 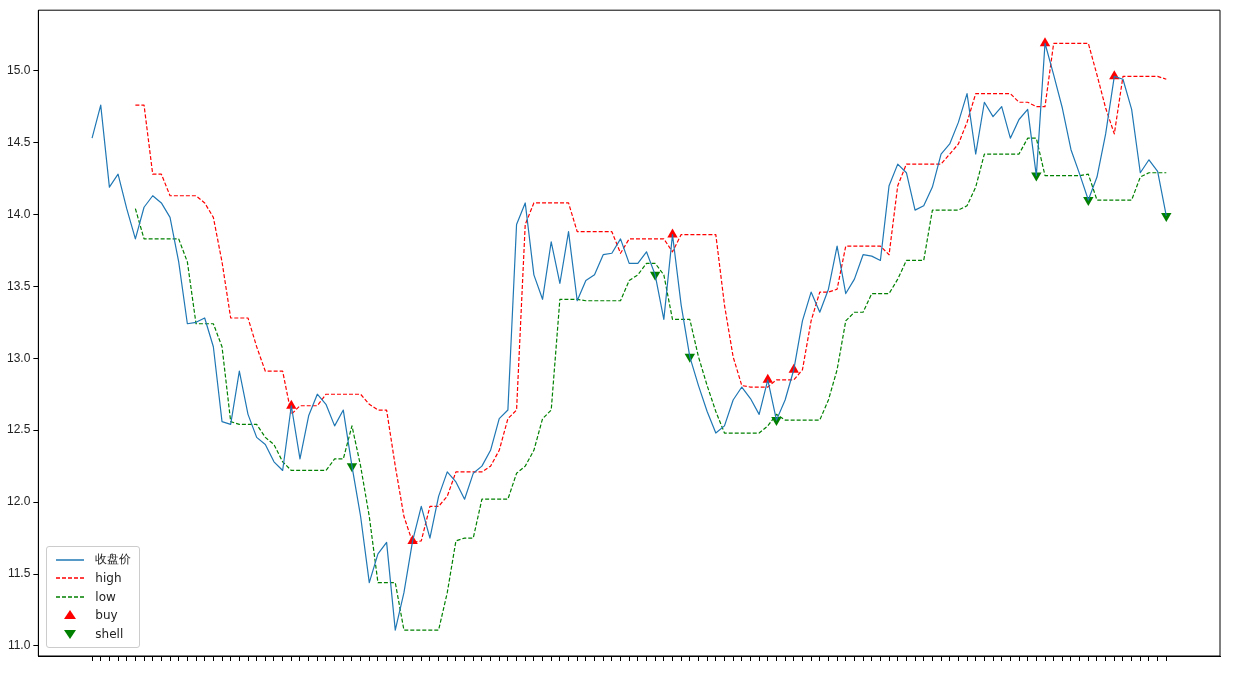 What do you see at coordinates (19, 645) in the screenshot?
I see `y-tick-label: 11.0` at bounding box center [19, 645].